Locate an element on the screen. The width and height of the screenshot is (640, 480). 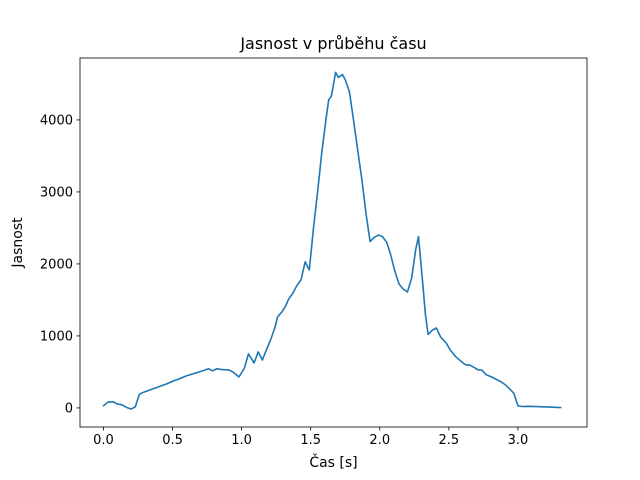
x-tick-label: 2.5 is located at coordinates (449, 440).